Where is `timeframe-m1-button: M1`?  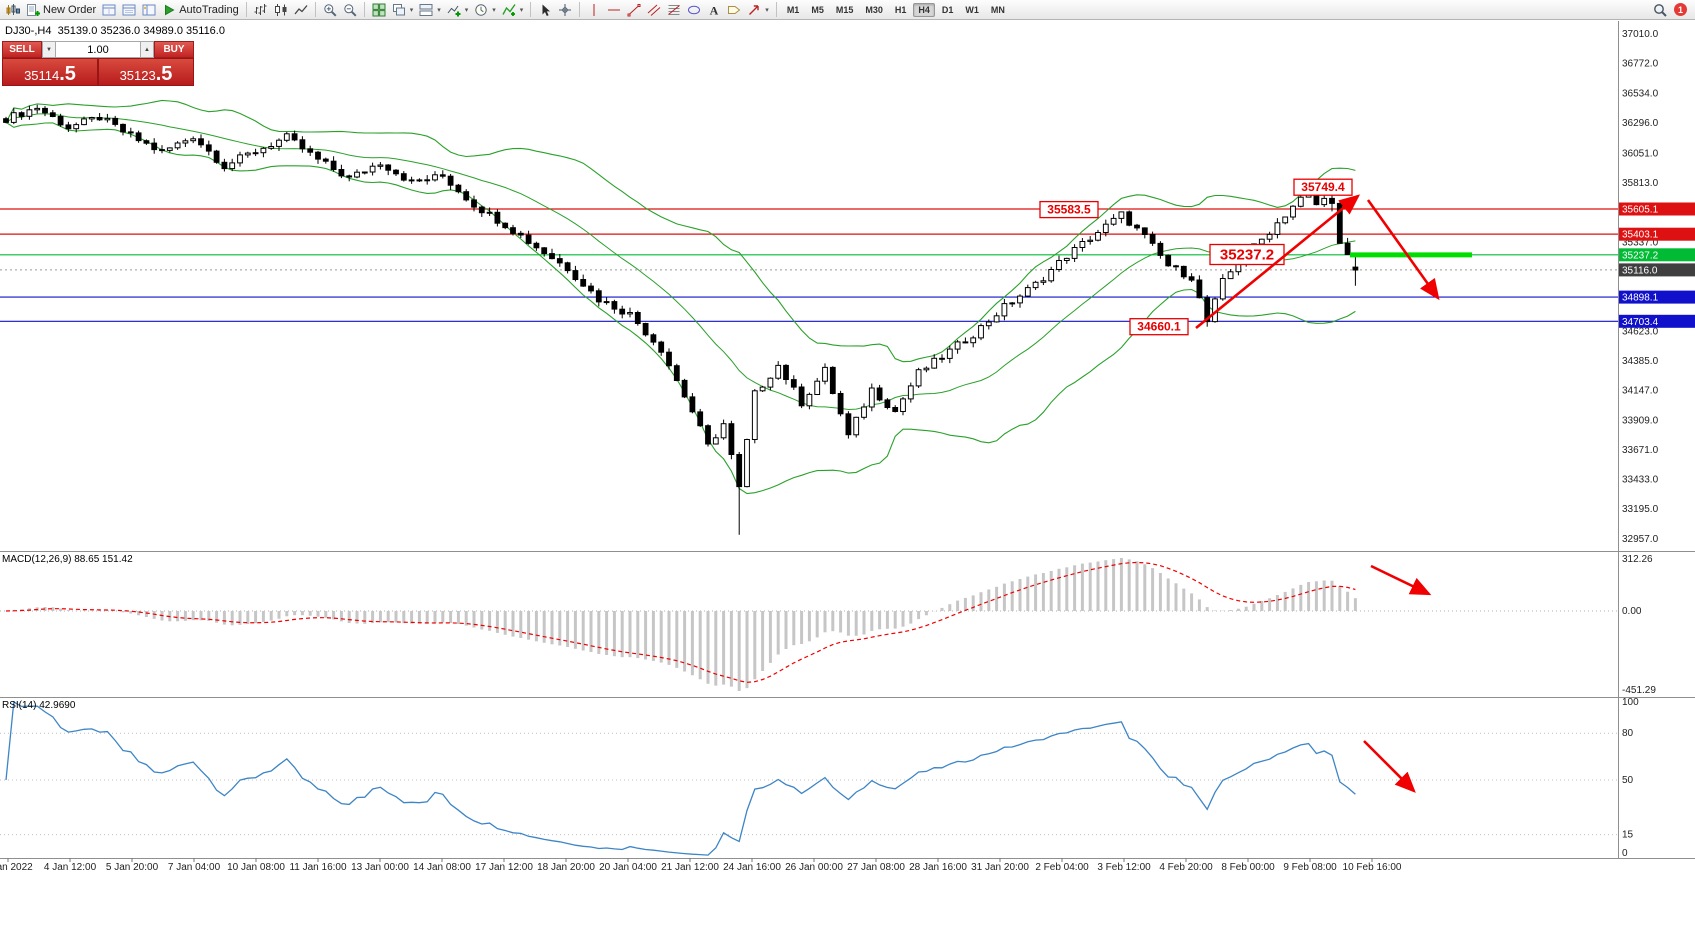
timeframe-m1-button: M1 is located at coordinates (793, 10).